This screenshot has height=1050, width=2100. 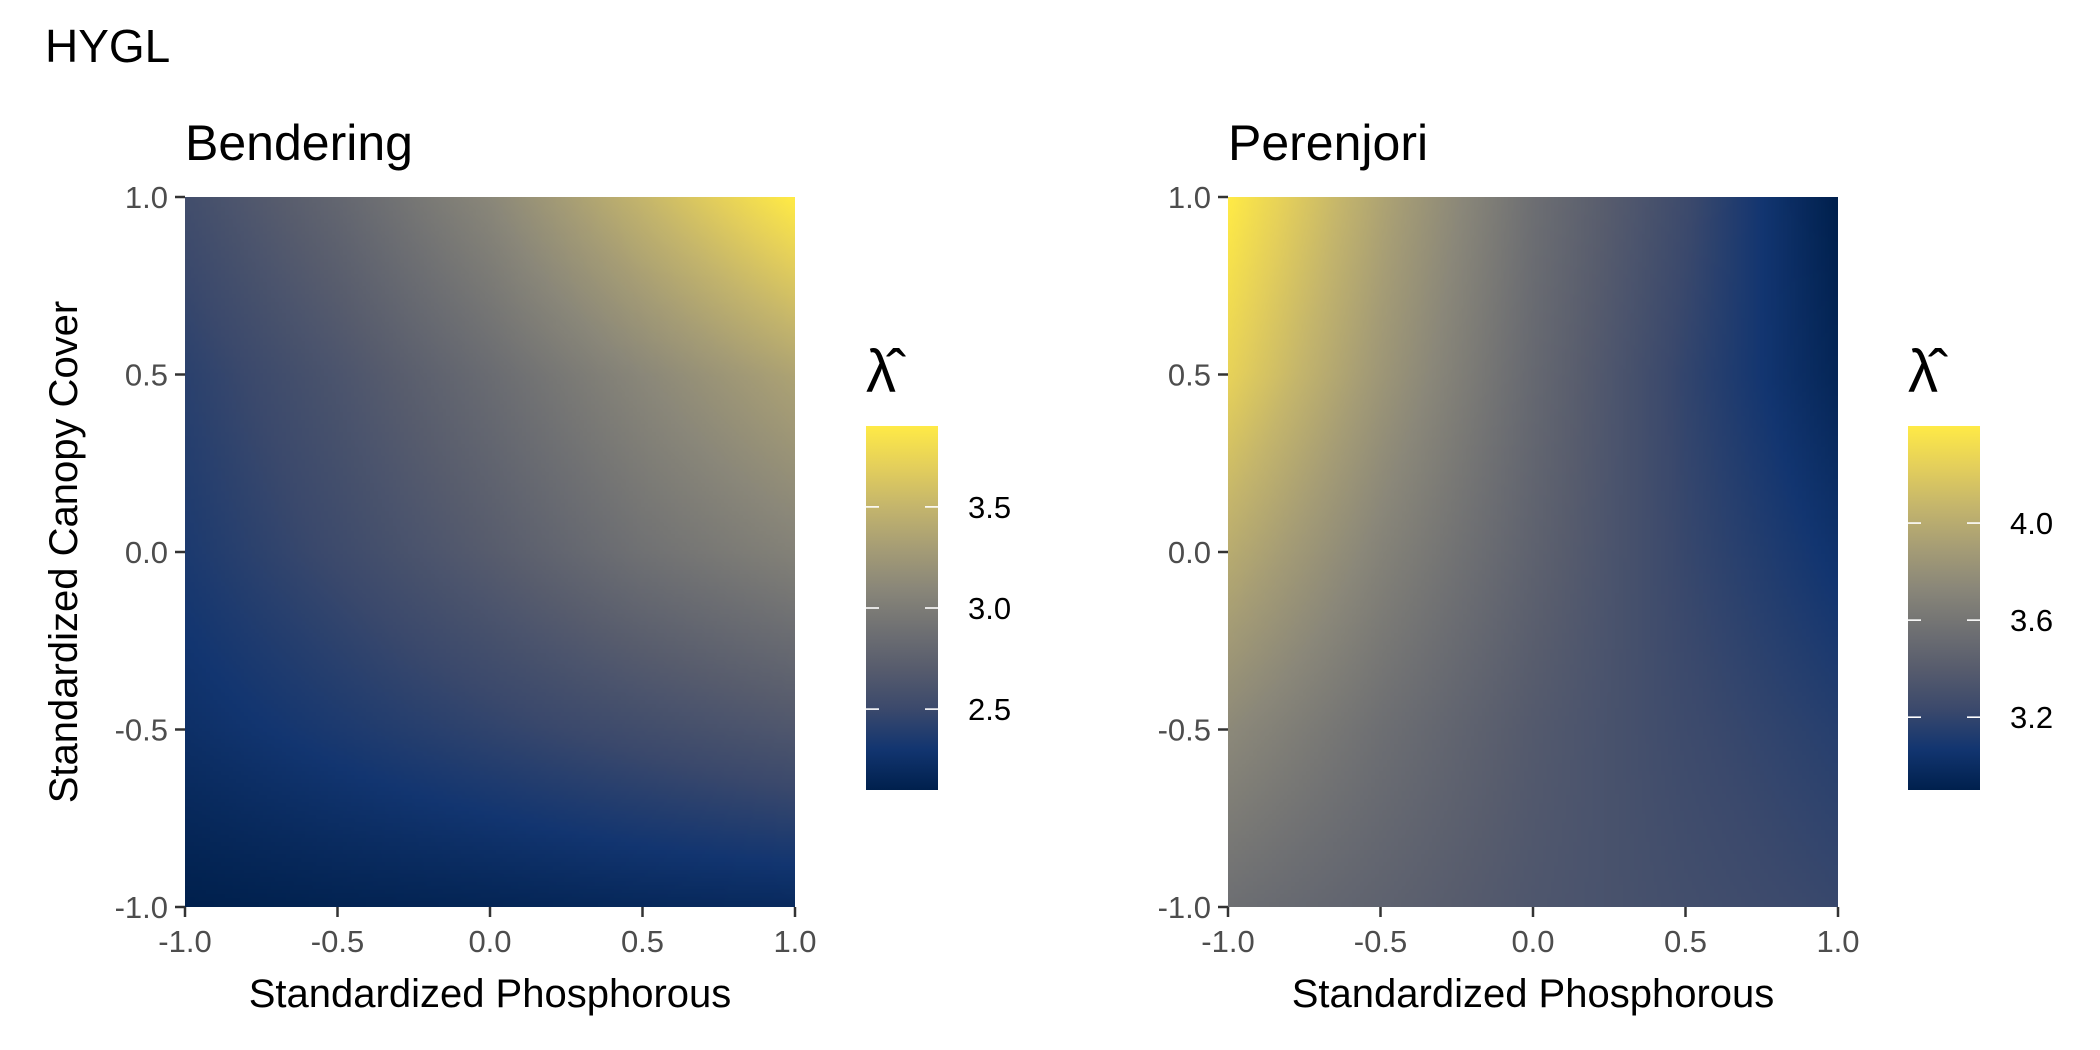 What do you see at coordinates (64, 552) in the screenshot?
I see `y-axis-title: Standardized Canopy Cover` at bounding box center [64, 552].